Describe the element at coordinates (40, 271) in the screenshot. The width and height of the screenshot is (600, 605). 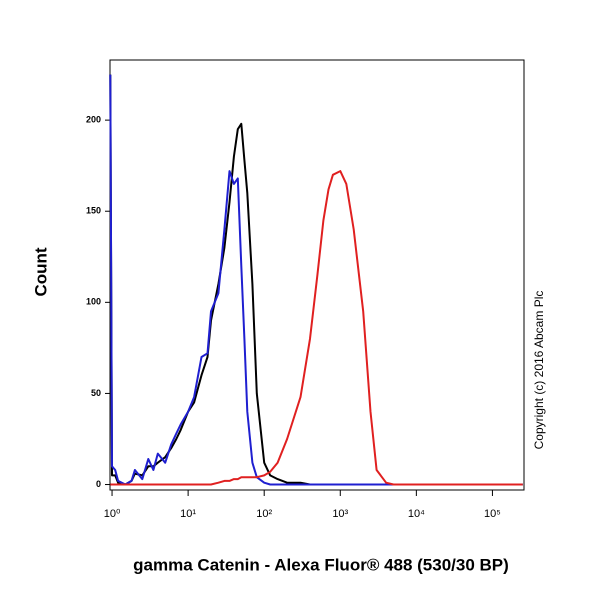
I see `y-axis-title: Count` at that location.